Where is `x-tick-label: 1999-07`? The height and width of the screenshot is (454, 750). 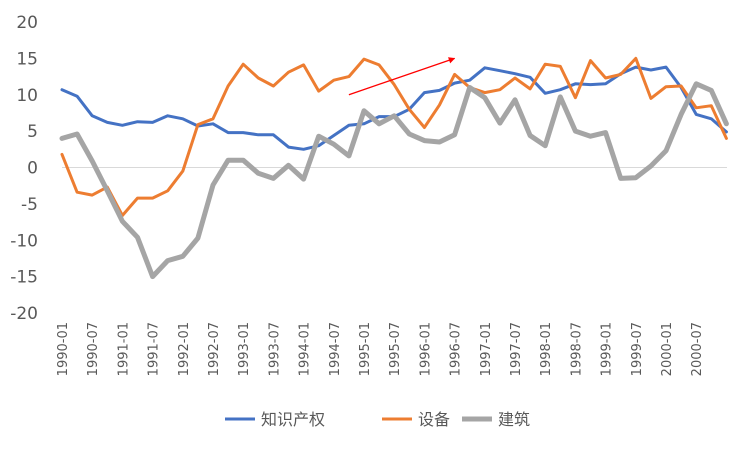 x-tick-label: 1999-07 is located at coordinates (637, 349).